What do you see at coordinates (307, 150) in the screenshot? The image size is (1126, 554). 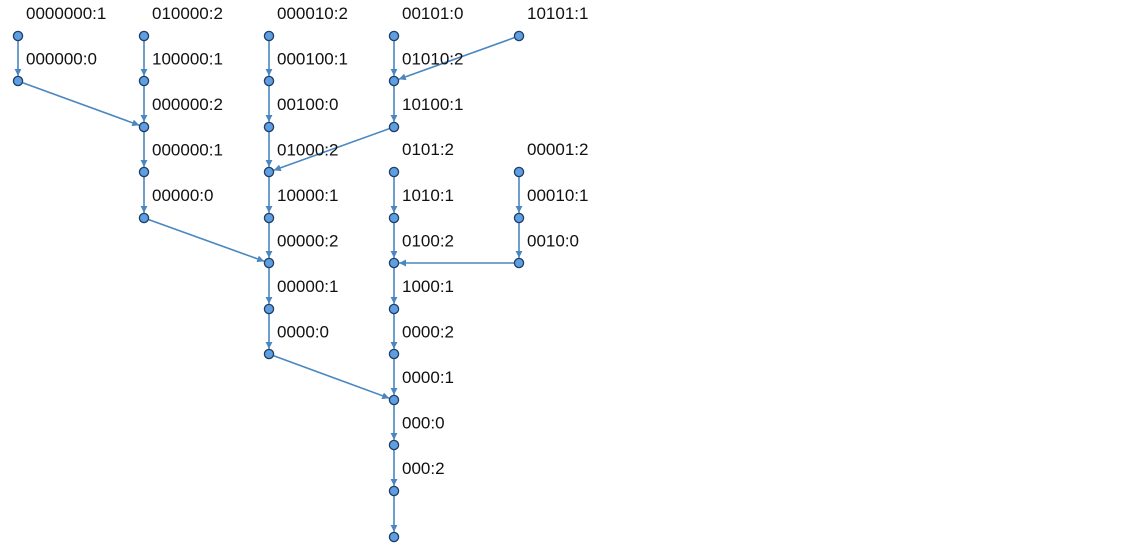 I see `edge-label: 01000:2` at bounding box center [307, 150].